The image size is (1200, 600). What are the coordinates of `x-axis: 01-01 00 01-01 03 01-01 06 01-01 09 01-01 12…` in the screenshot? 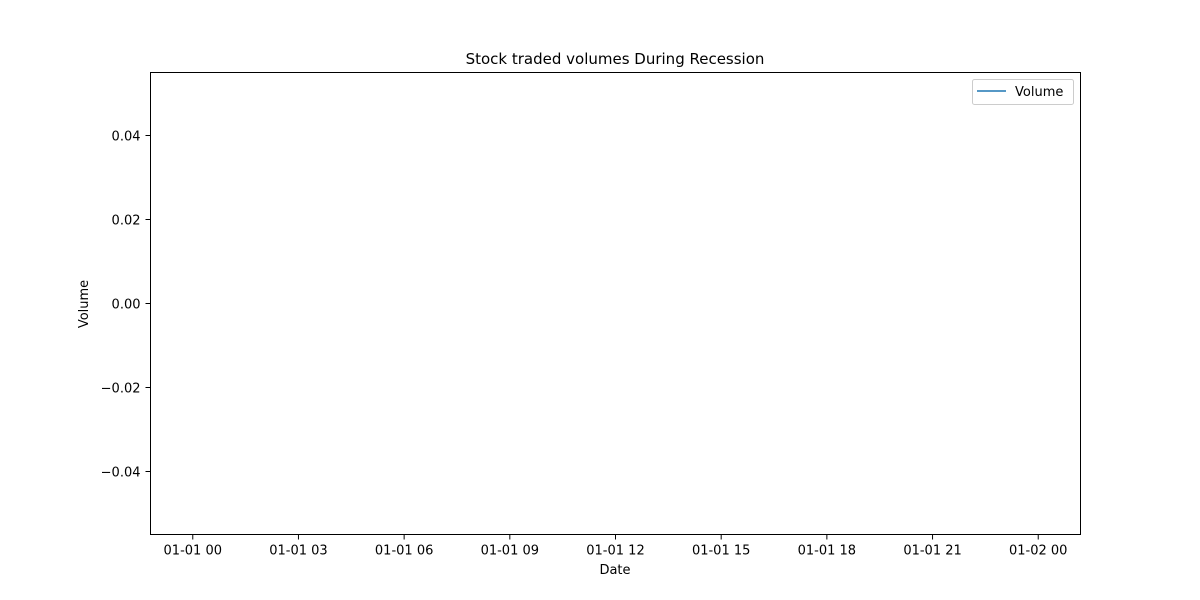 It's located at (615, 546).